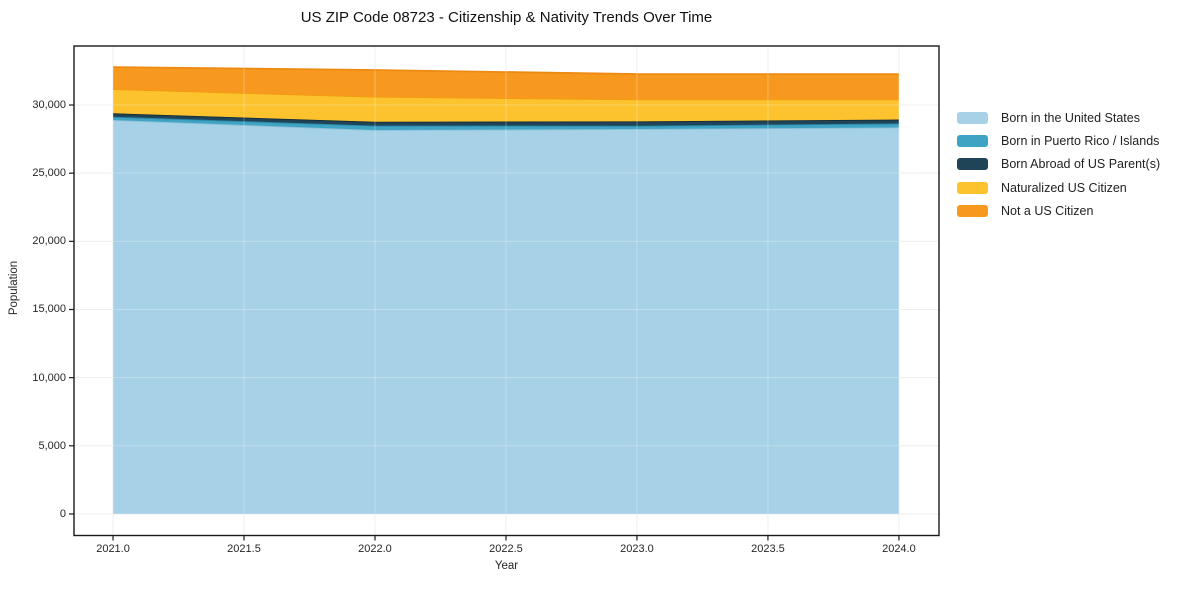 This screenshot has height=590, width=1189. What do you see at coordinates (62, 513) in the screenshot?
I see `y-tick-label: 0` at bounding box center [62, 513].